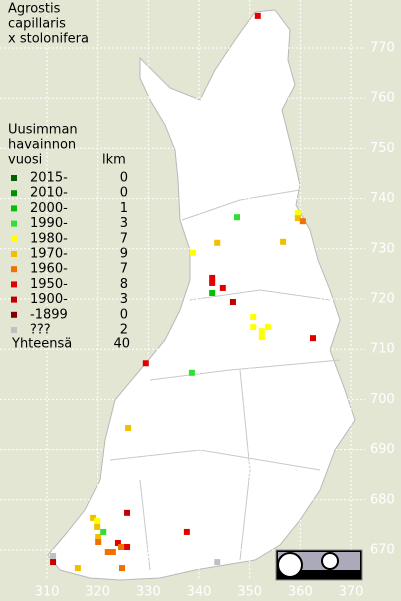 The height and width of the screenshot is (601, 401). What do you see at coordinates (42, 145) in the screenshot?
I see `legend-heading: havainnon` at bounding box center [42, 145].